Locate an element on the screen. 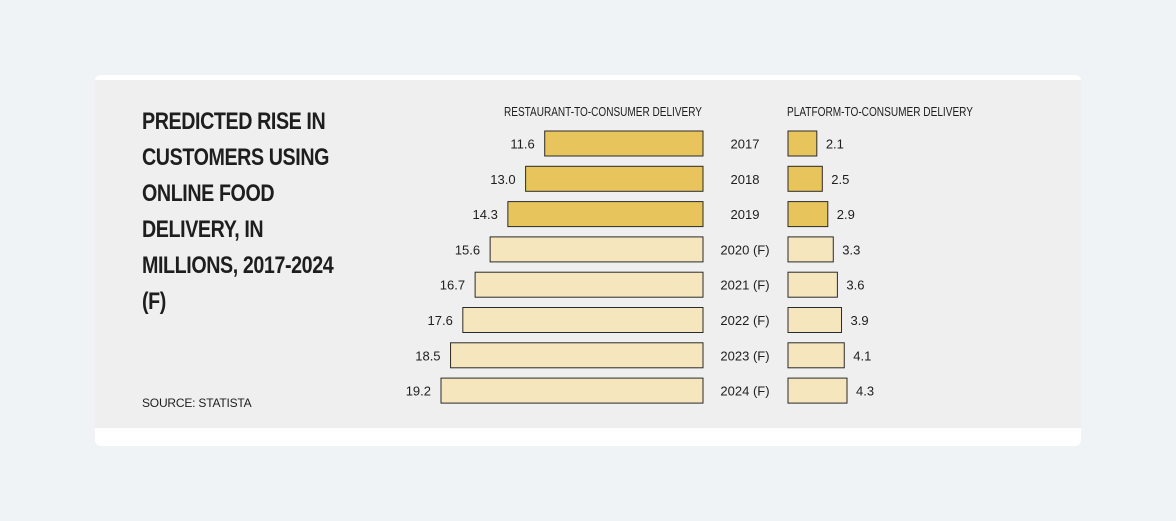 The width and height of the screenshot is (1176, 521). value-label-restaurant: 11.6 is located at coordinates (522, 144).